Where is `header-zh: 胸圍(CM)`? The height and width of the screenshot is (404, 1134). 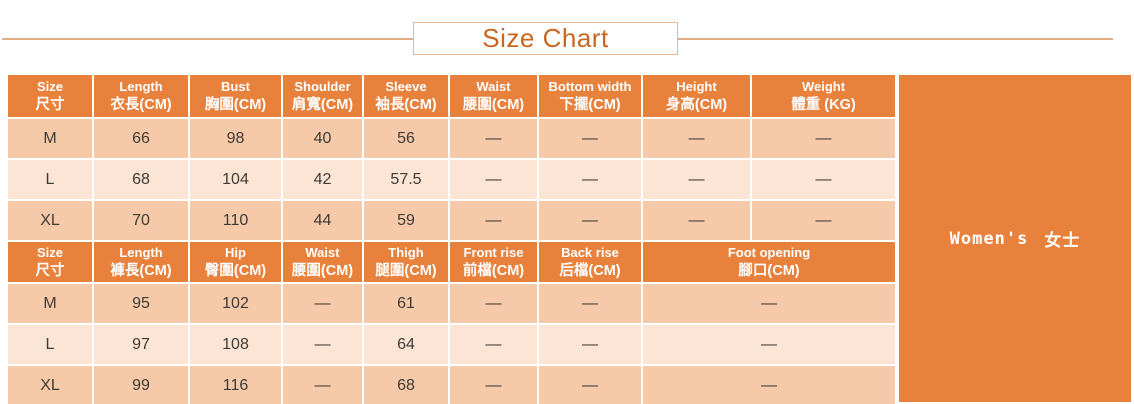 header-zh: 胸圍(CM) is located at coordinates (235, 105).